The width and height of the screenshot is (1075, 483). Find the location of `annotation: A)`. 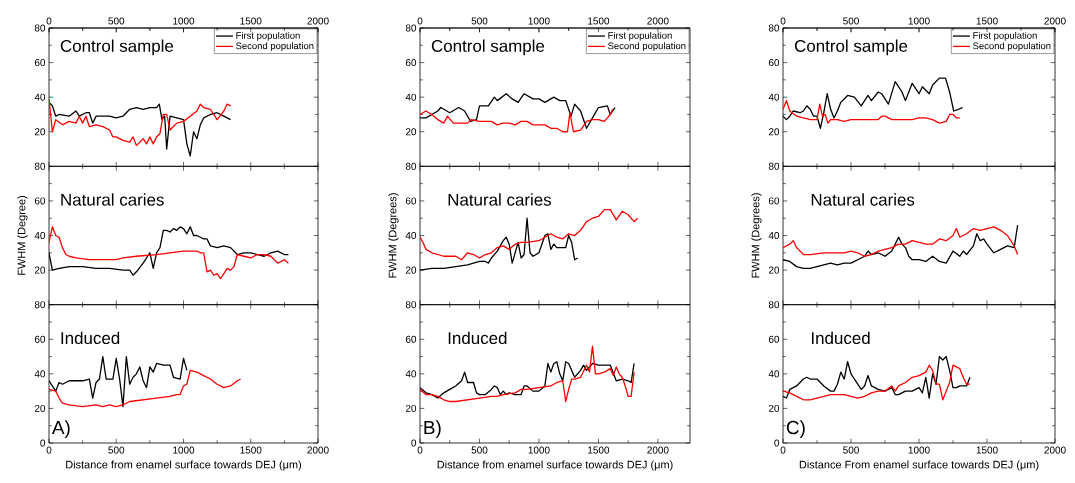

annotation: A) is located at coordinates (60, 429).